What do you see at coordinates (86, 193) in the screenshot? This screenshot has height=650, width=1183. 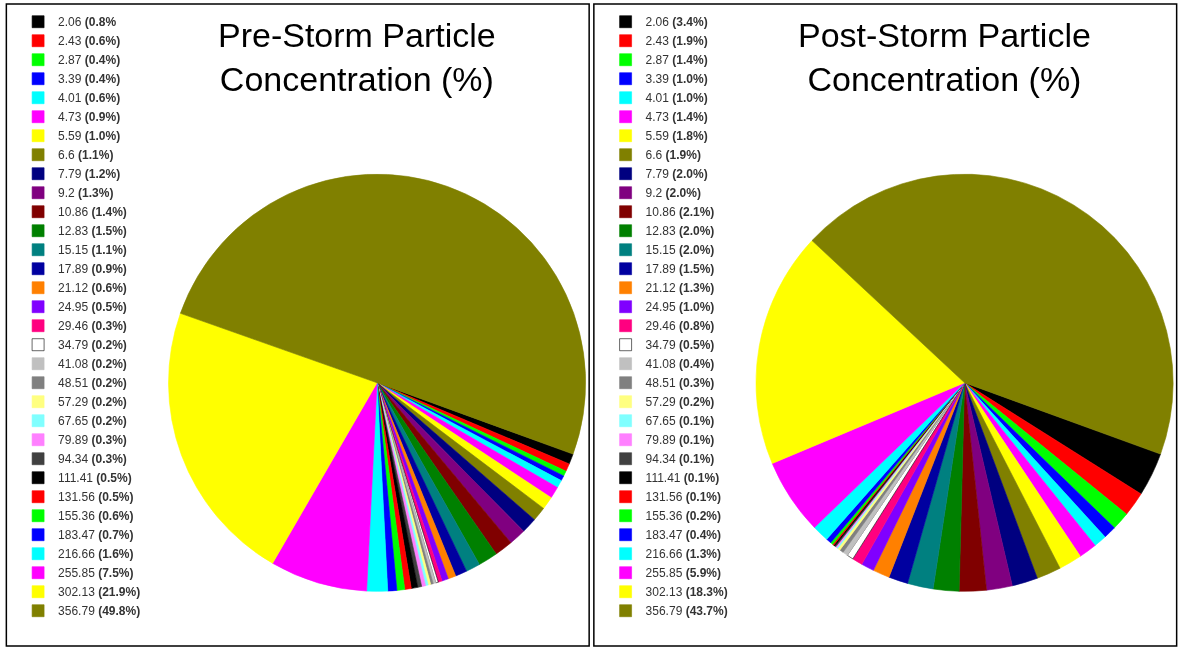 I see `legend-label: 9.2 (1.3%)` at bounding box center [86, 193].